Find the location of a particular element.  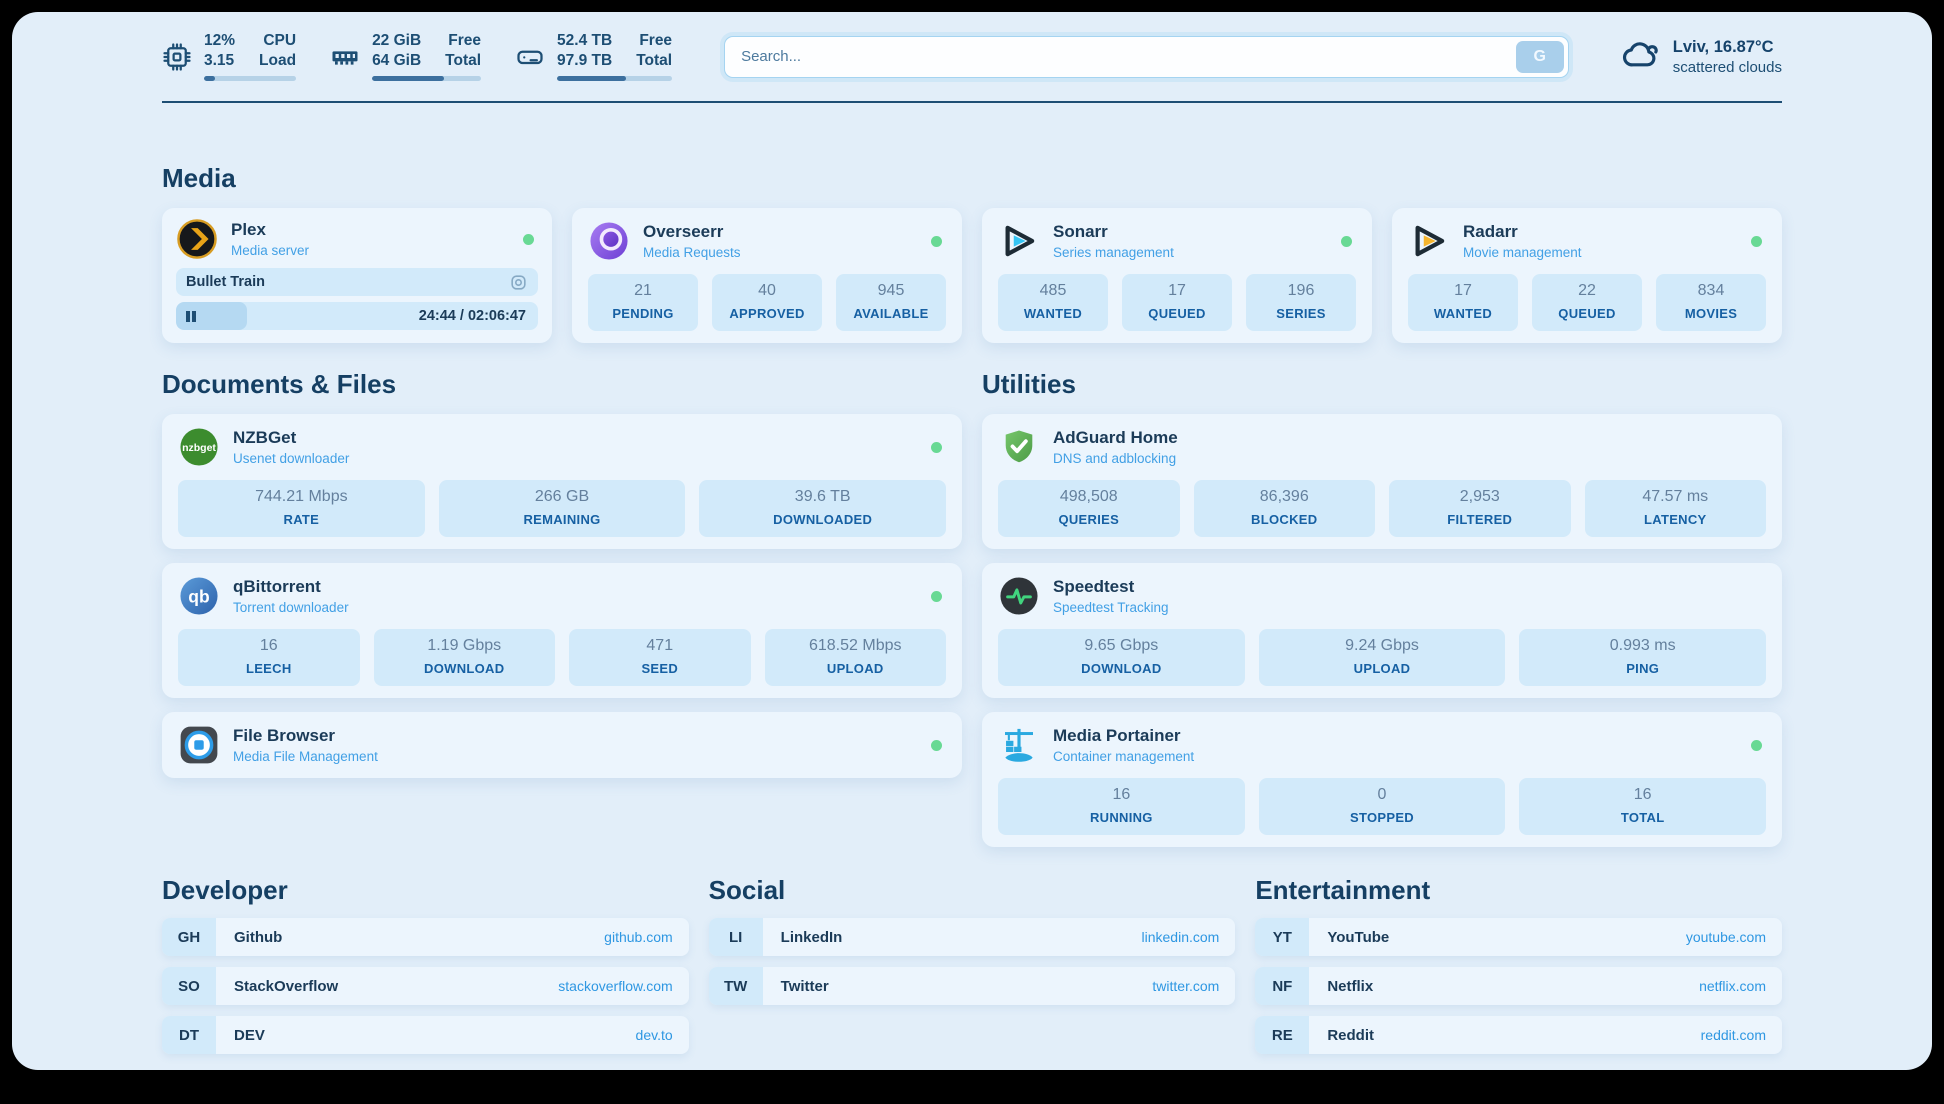

nzbget-icon: nzbget is located at coordinates (199, 447).